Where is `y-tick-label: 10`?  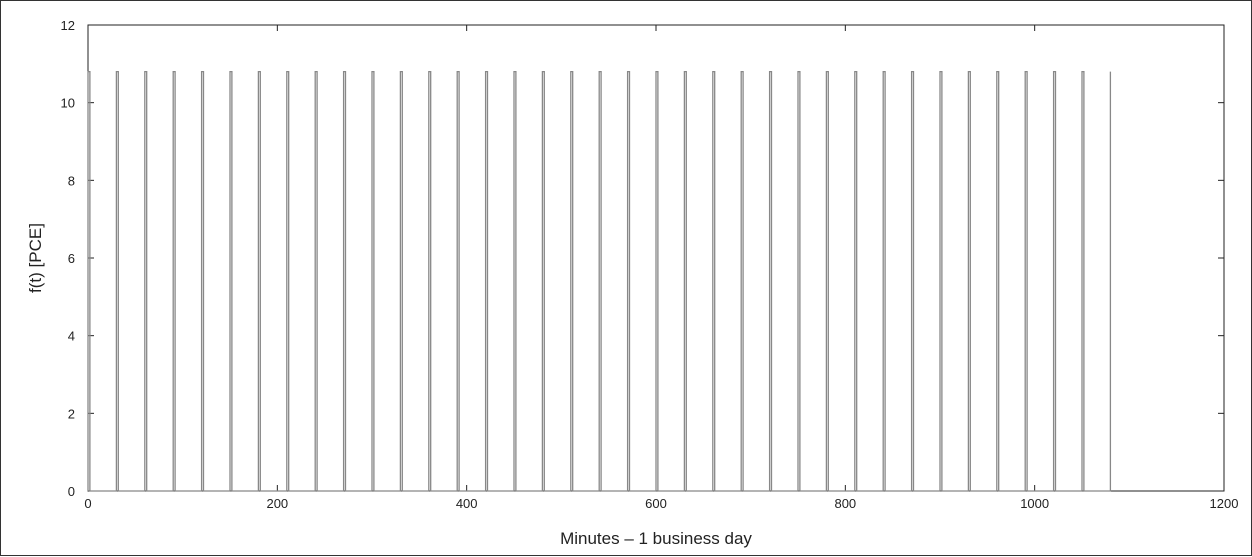 y-tick-label: 10 is located at coordinates (68, 103).